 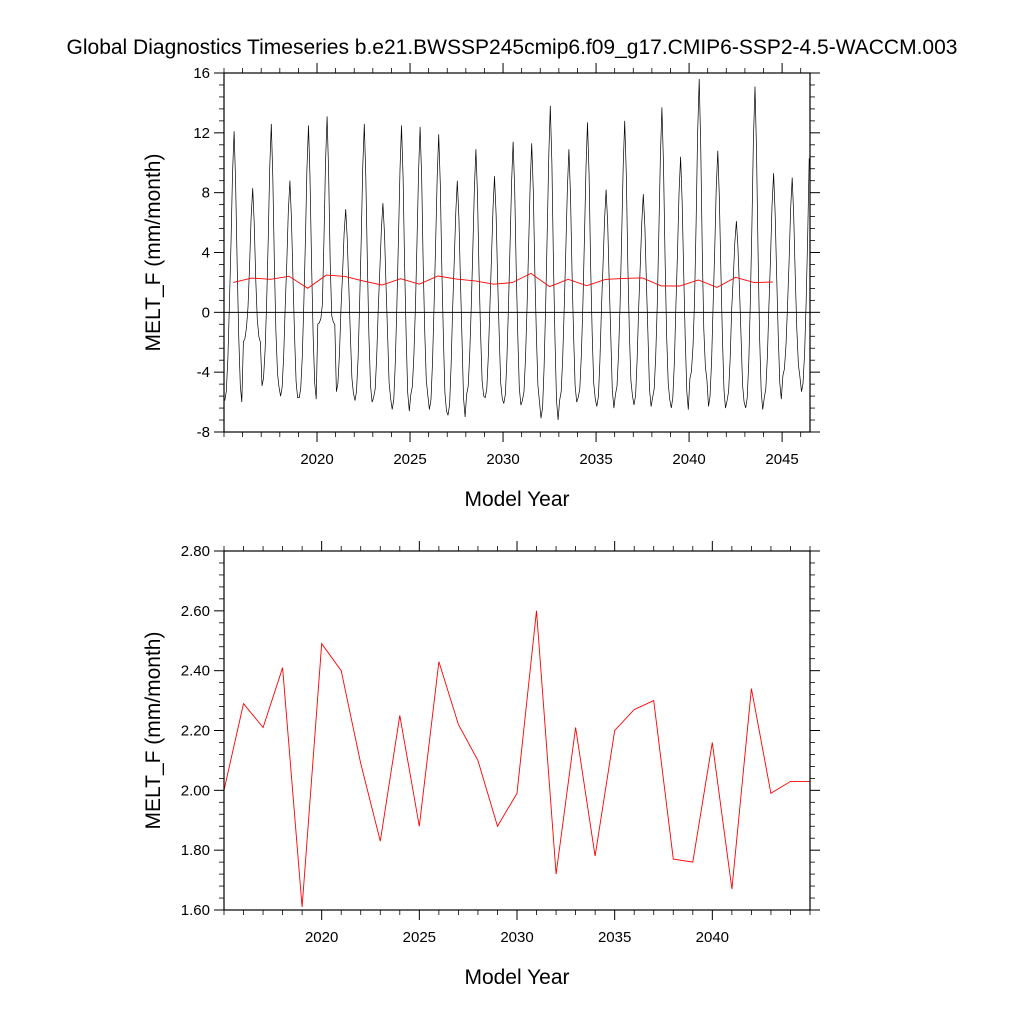 I want to click on y-tick-label: 2.60, so click(x=195, y=611).